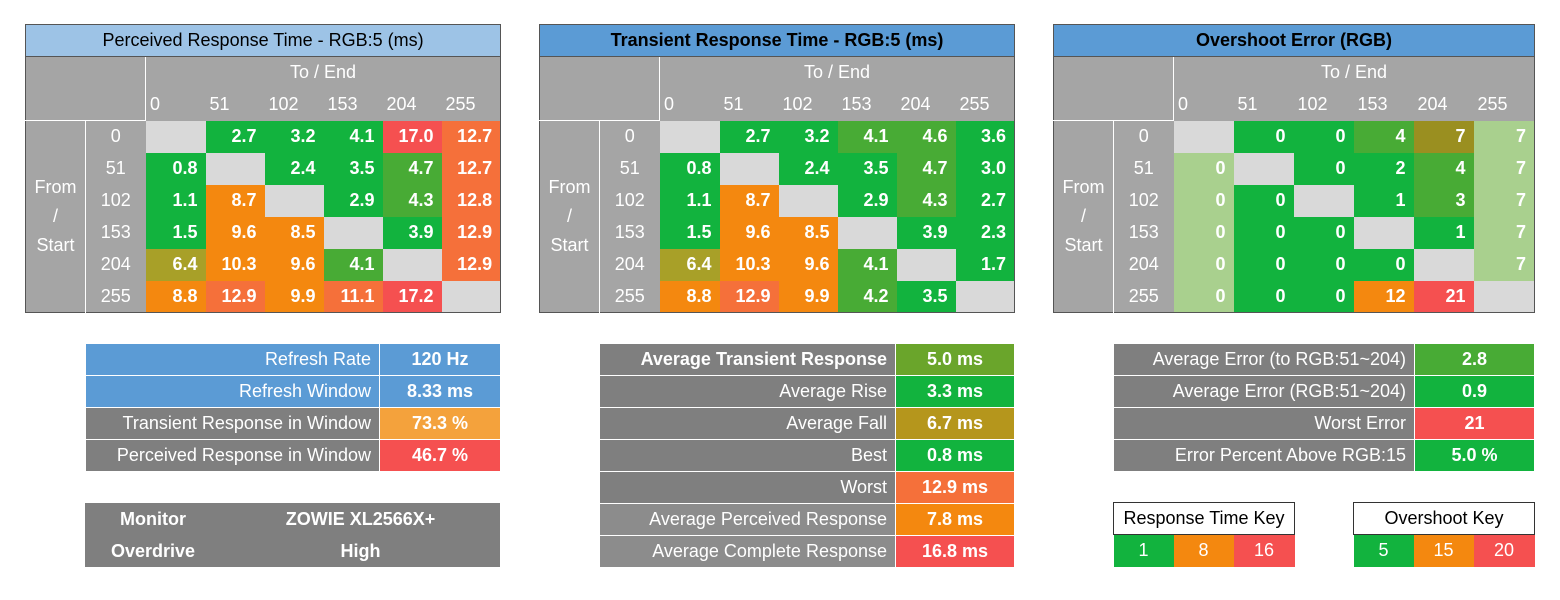 The image size is (1560, 600). What do you see at coordinates (985, 232) in the screenshot?
I see `matrix-cell: 2.3` at bounding box center [985, 232].